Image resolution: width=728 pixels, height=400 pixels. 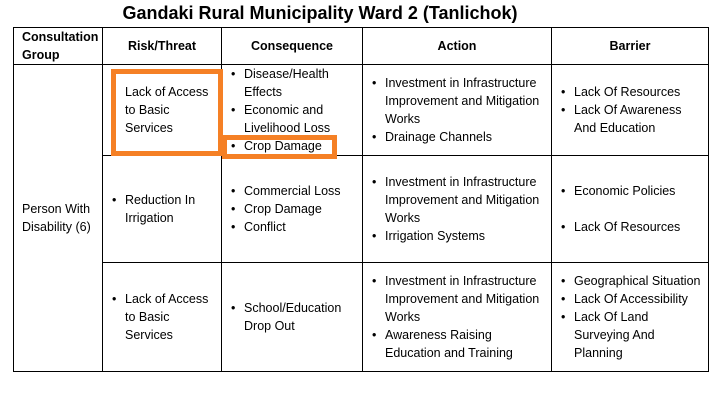 I want to click on list-item: Irrigation Systems, so click(x=459, y=236).